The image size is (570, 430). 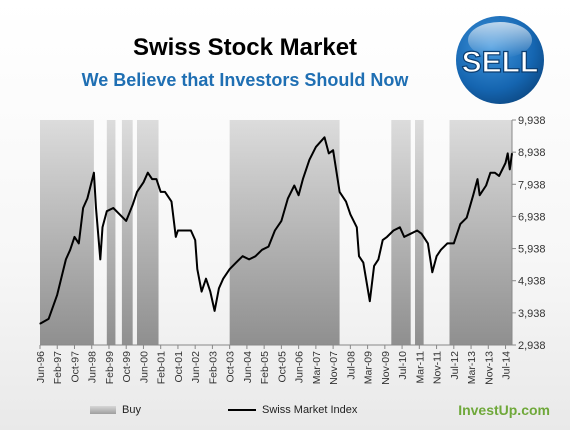 I want to click on sell-badge-label: SELL, so click(x=500, y=62).